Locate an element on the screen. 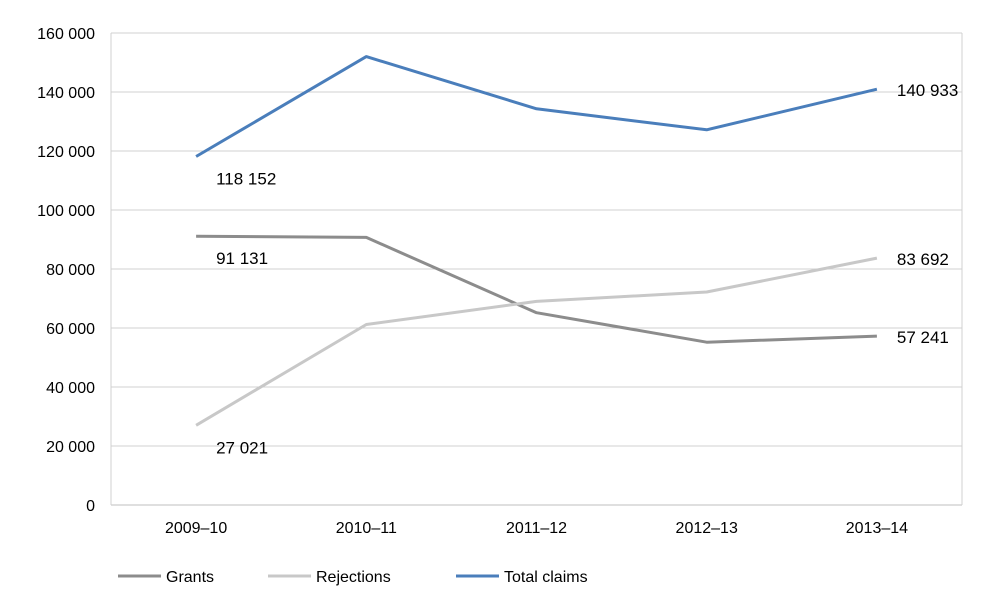 The width and height of the screenshot is (991, 611). x-tick-label: 2009–10 is located at coordinates (196, 528).